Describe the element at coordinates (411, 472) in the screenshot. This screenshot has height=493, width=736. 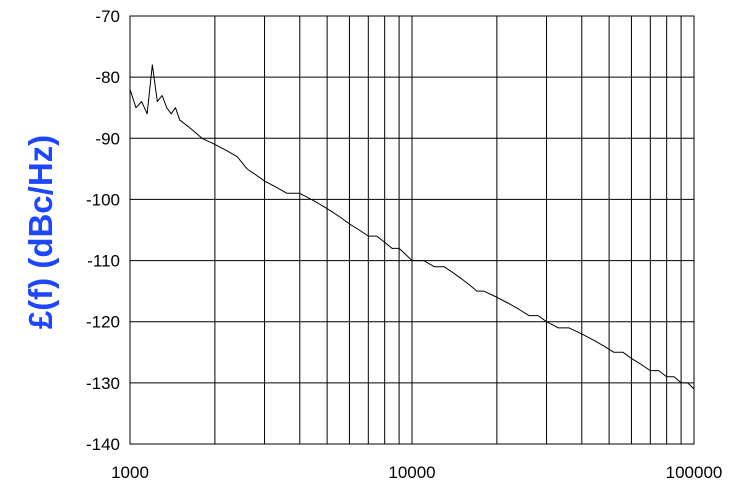
I see `x-tick-label: 10000` at that location.